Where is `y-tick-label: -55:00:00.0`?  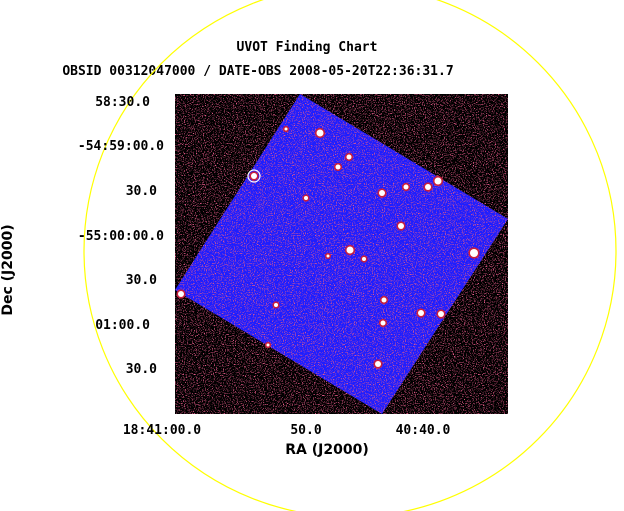 y-tick-label: -55:00:00.0 is located at coordinates (121, 236).